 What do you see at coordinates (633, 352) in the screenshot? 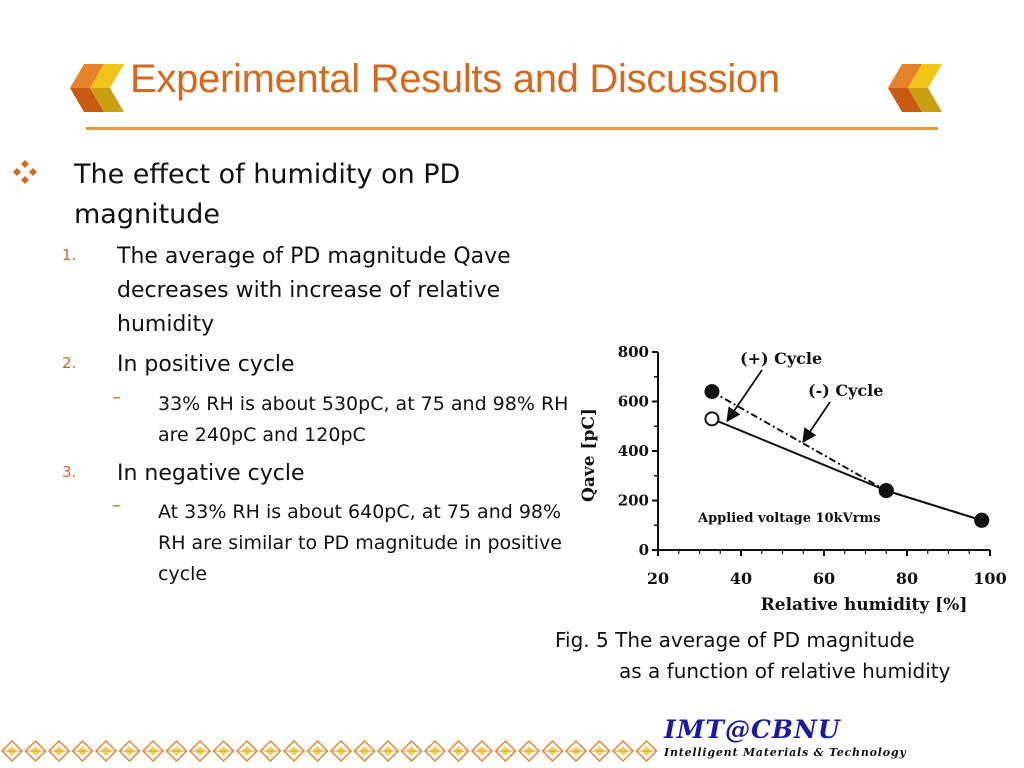
I see `y-tick-label: 800` at bounding box center [633, 352].